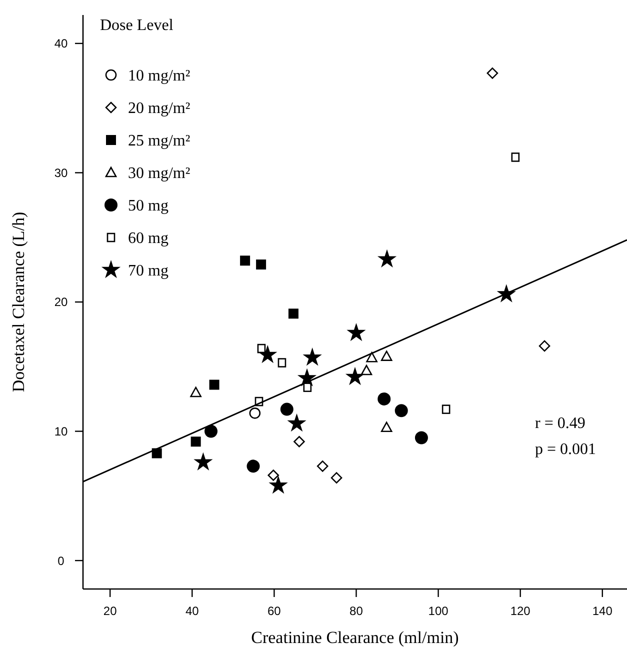 This screenshot has width=627, height=652. What do you see at coordinates (61, 561) in the screenshot?
I see `y-tick-label: 0` at bounding box center [61, 561].